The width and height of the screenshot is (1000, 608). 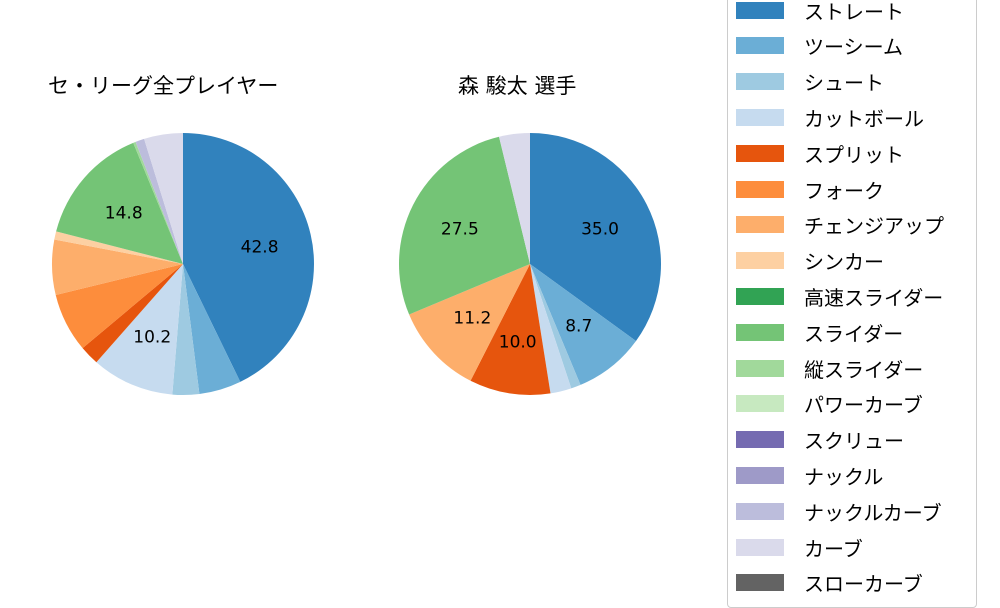 I want to click on legend-item: ナックルカーブ, so click(x=839, y=512).